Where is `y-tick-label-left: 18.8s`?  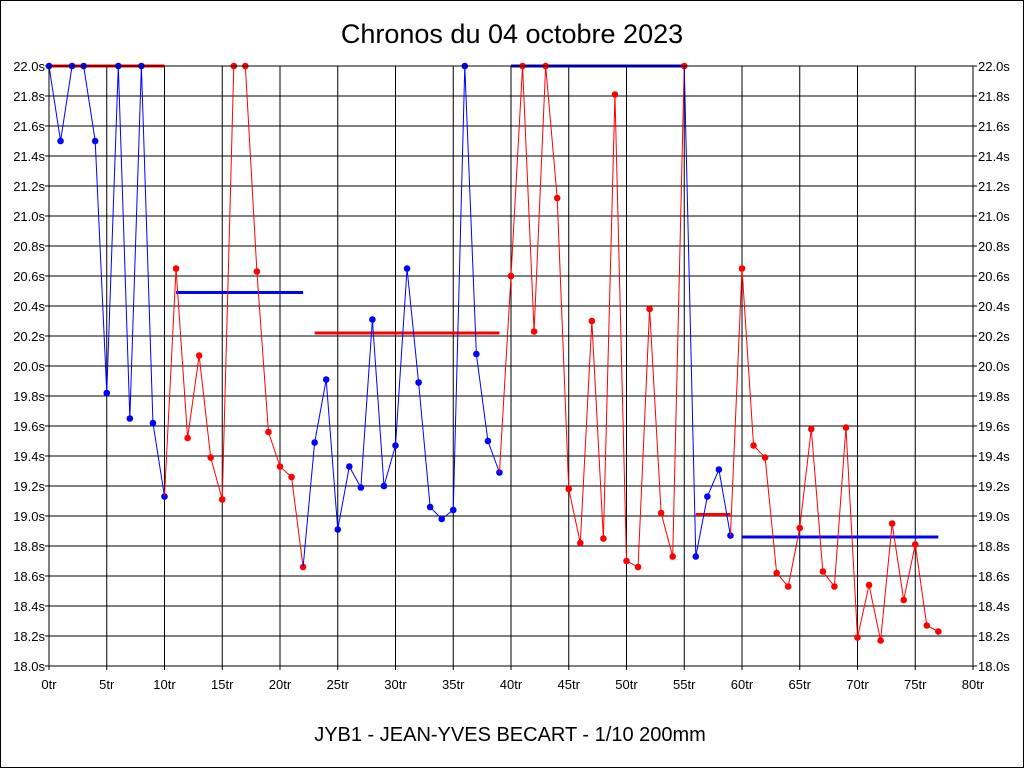 y-tick-label-left: 18.8s is located at coordinates (29, 546).